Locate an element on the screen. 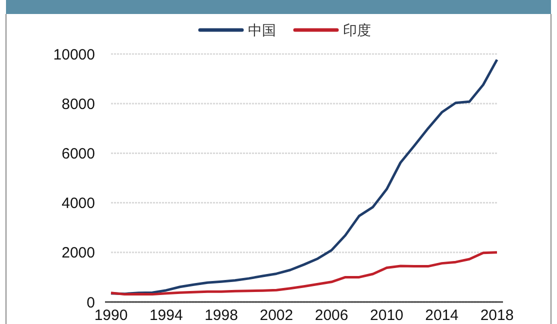 The image size is (557, 324). x-tick-label: 2010 is located at coordinates (387, 315).